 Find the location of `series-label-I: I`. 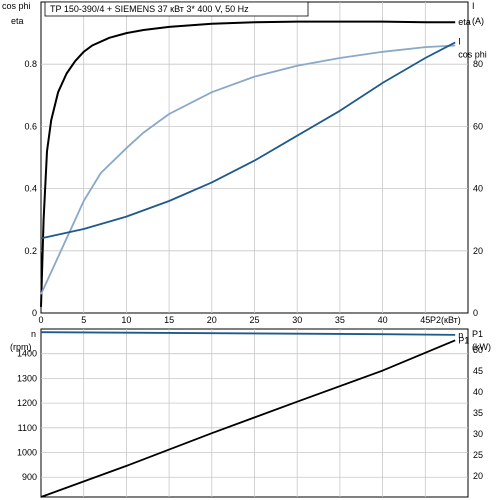

series-label-I: I is located at coordinates (459, 41).